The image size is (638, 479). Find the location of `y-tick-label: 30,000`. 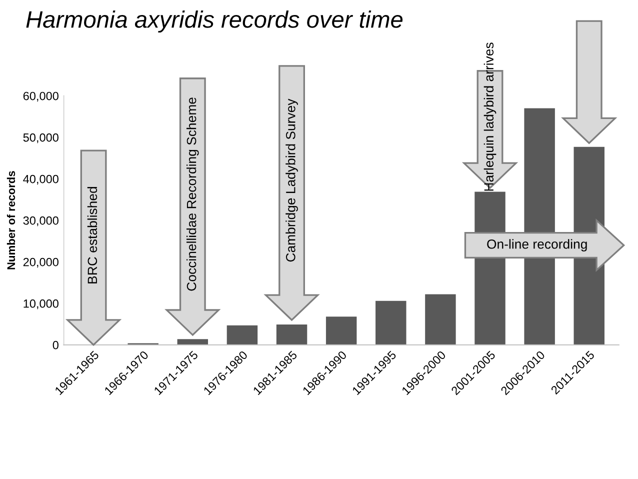

y-tick-label: 30,000 is located at coordinates (40, 221).